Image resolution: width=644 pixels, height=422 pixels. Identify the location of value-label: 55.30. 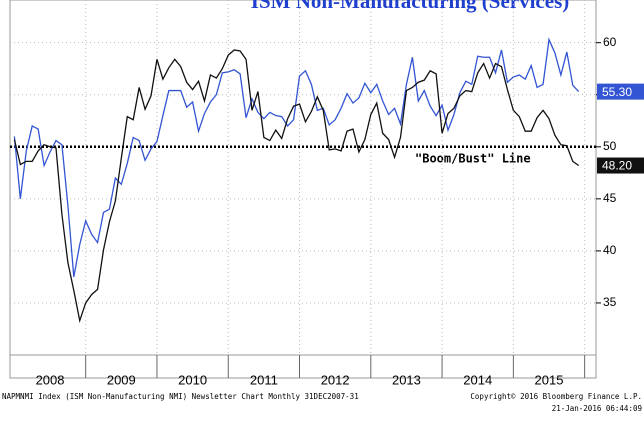
(617, 92).